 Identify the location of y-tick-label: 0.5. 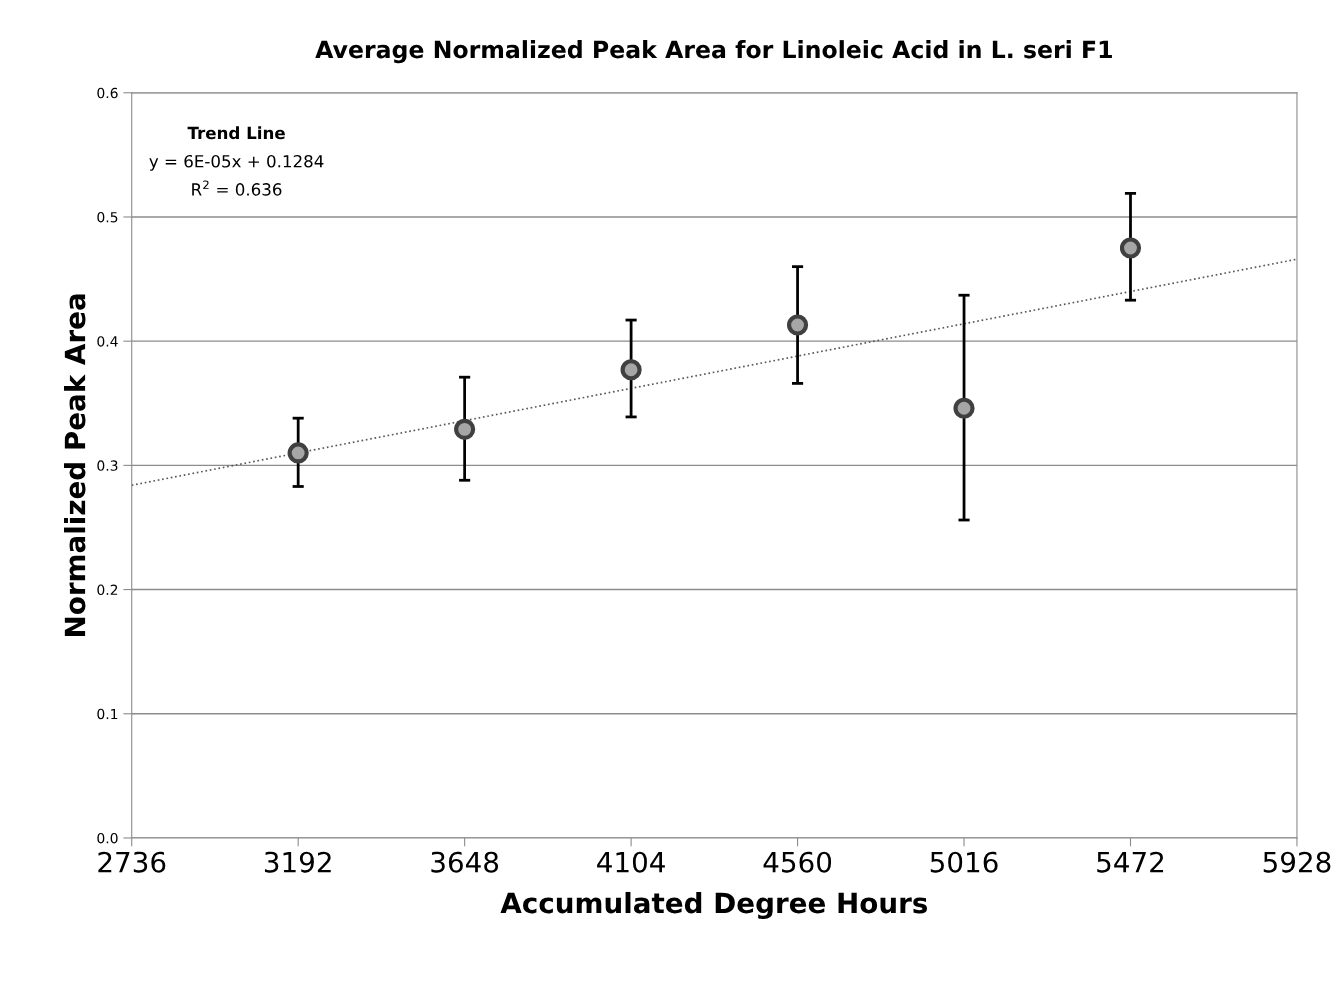
(107, 217).